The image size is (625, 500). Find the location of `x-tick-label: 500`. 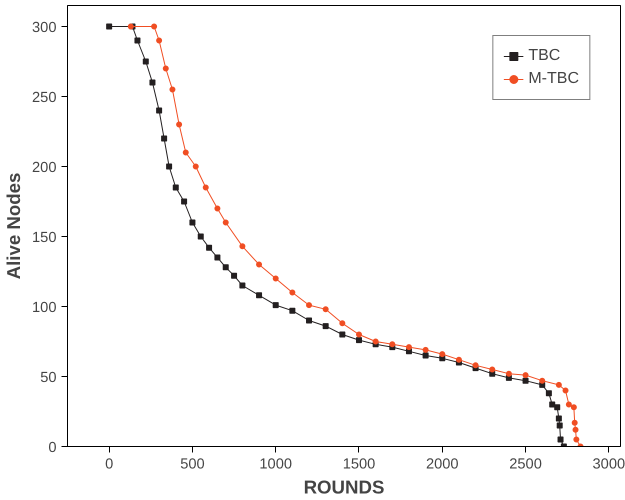

x-tick-label: 500 is located at coordinates (192, 464).